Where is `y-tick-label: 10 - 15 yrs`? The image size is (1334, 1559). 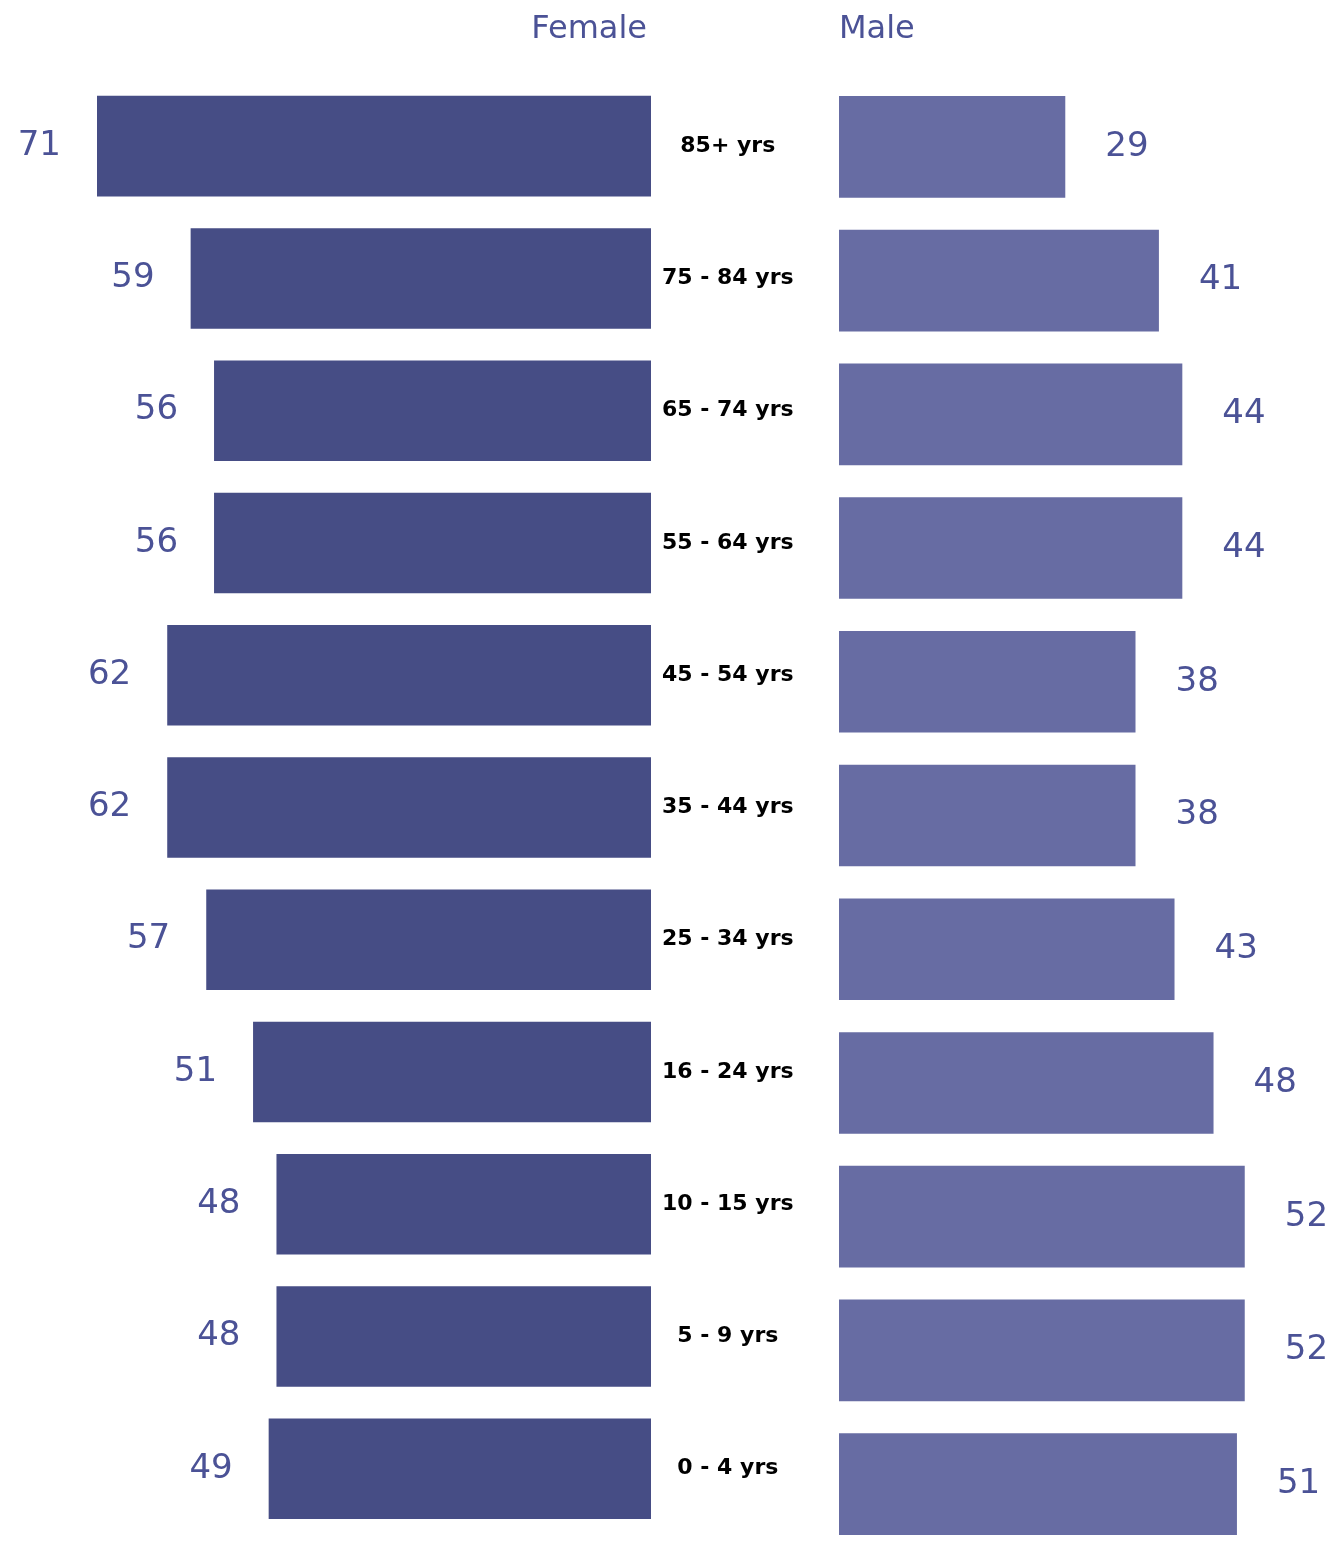
y-tick-label: 10 - 15 yrs is located at coordinates (728, 1202).